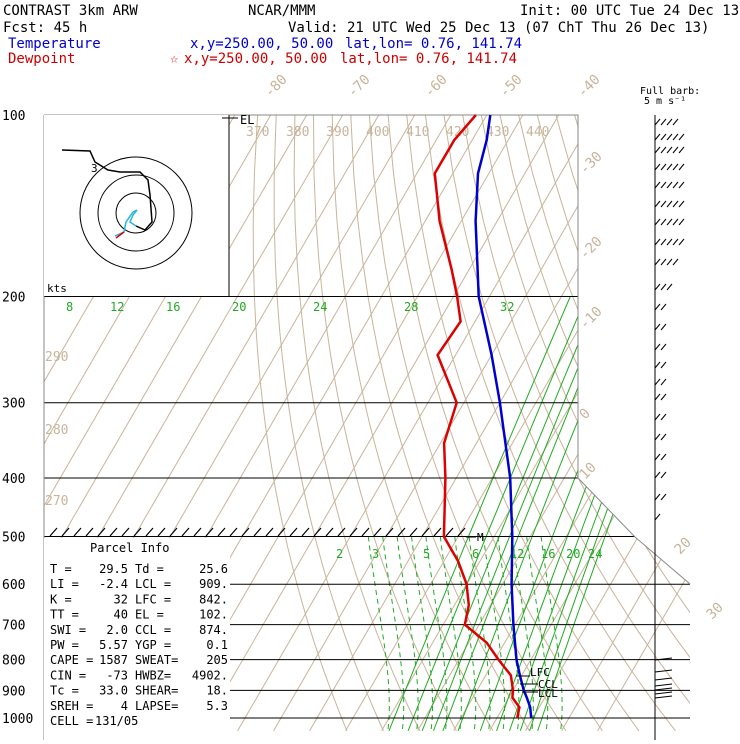  What do you see at coordinates (359, 86) in the screenshot?
I see `isotherm-label: -70` at bounding box center [359, 86].